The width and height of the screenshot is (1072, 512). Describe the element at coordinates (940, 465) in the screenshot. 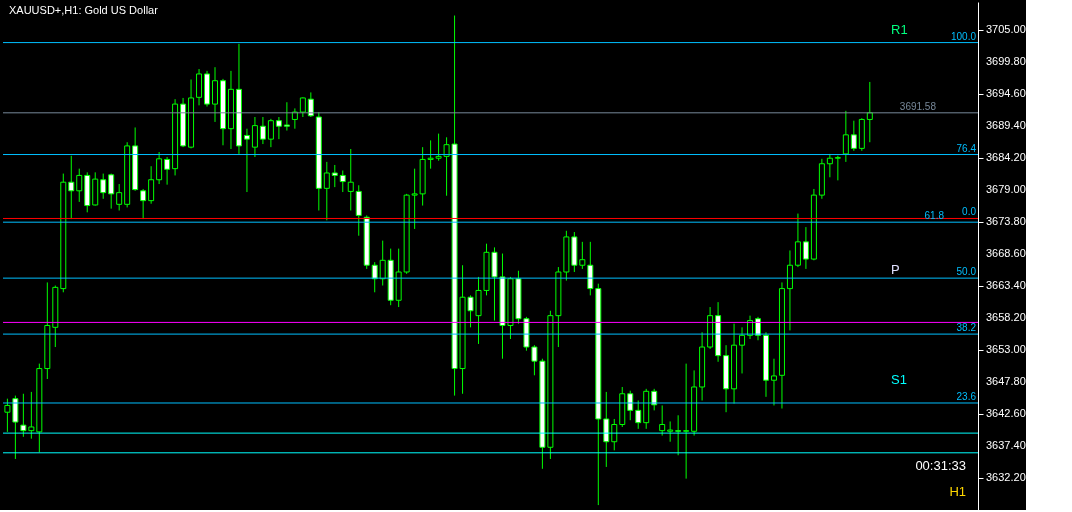

I see `annotation: 00:31:33` at that location.